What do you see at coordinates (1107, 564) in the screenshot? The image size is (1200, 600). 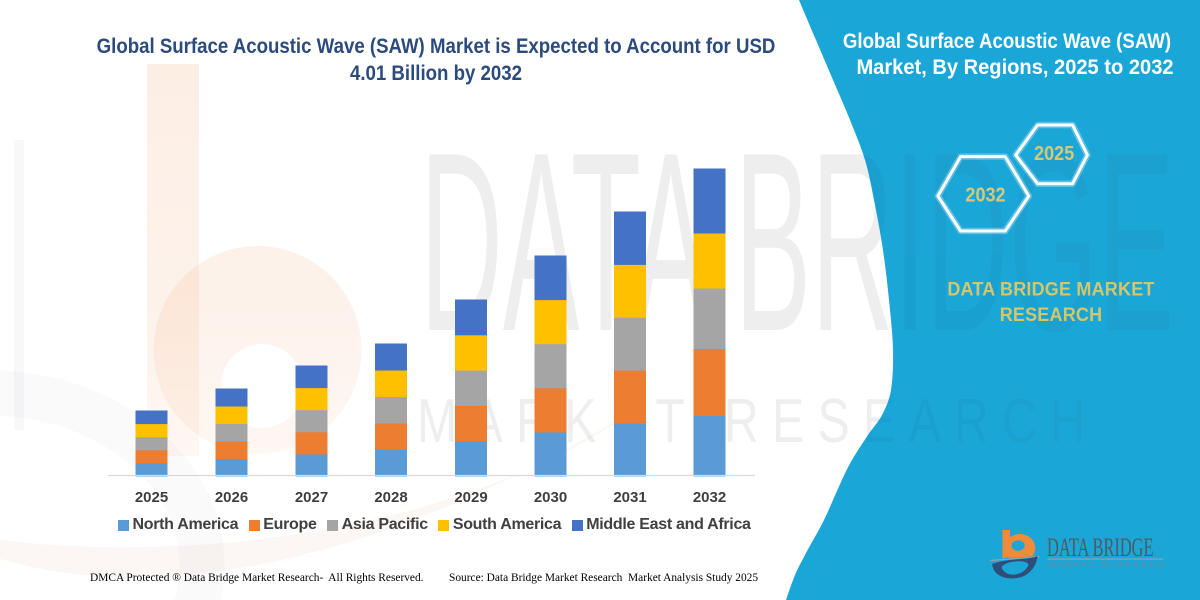 I see `svg-text: MARKET RESEARCH` at bounding box center [1107, 564].